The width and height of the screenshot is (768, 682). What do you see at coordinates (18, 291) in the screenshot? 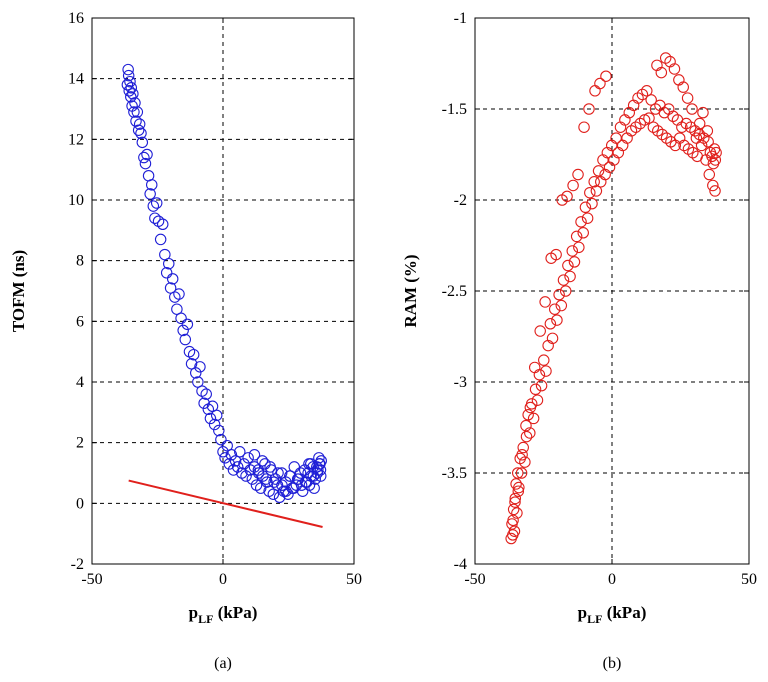
I see `y-axis-label: TOFM (ns)` at bounding box center [18, 291].